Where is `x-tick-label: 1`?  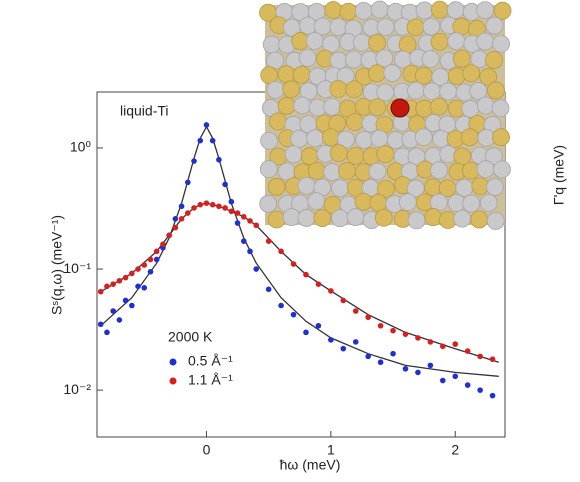
x-tick-label: 1 is located at coordinates (331, 450).